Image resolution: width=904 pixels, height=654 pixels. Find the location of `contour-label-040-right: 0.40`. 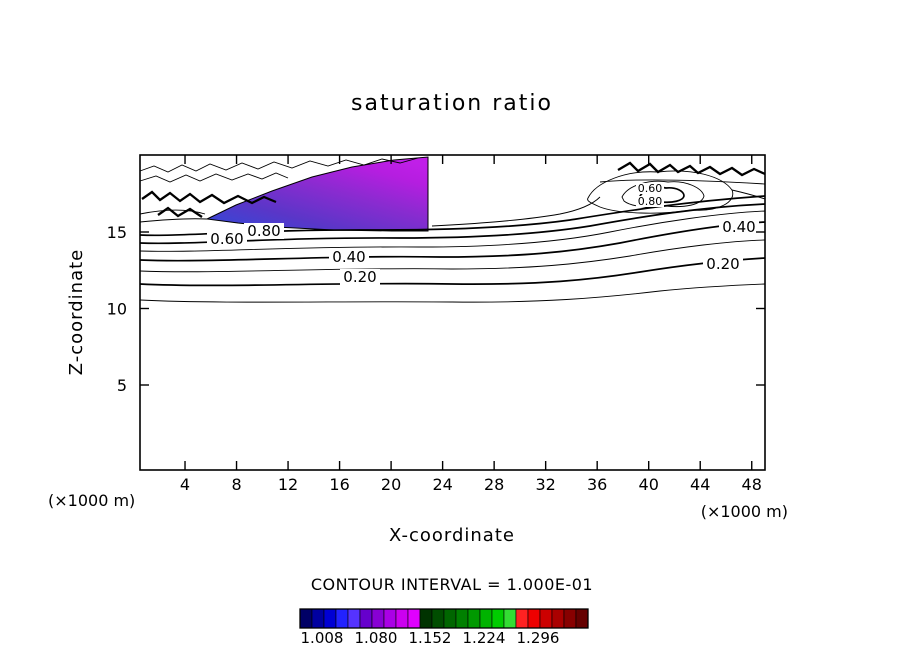

contour-label-040-right: 0.40 is located at coordinates (738, 227).